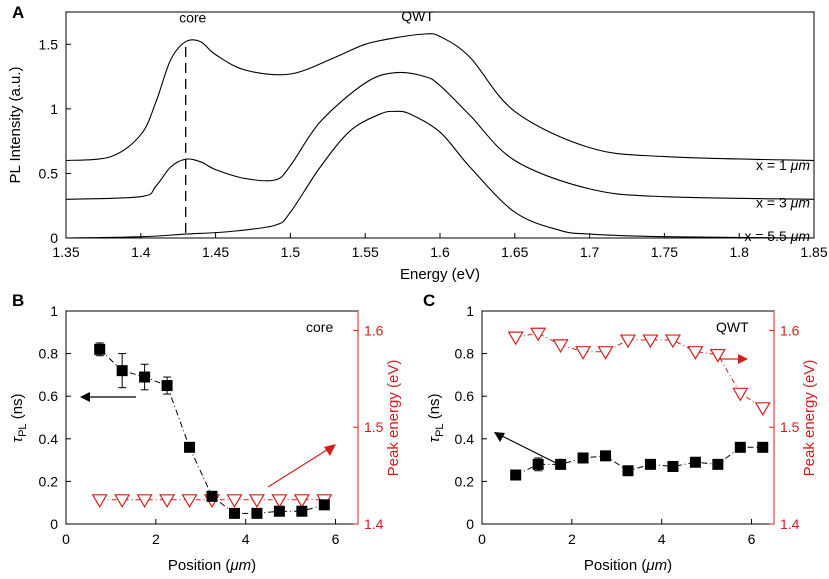 Image resolution: width=829 pixels, height=579 pixels. I want to click on core-annotation: core, so click(192, 17).